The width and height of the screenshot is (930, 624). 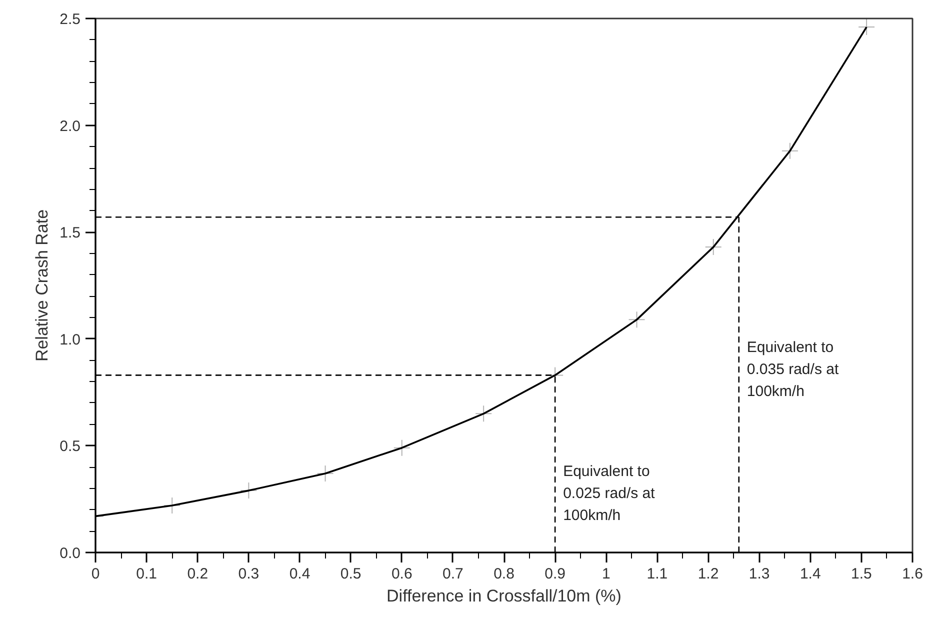 I want to click on y-tick-label: 2.0, so click(x=70, y=126).